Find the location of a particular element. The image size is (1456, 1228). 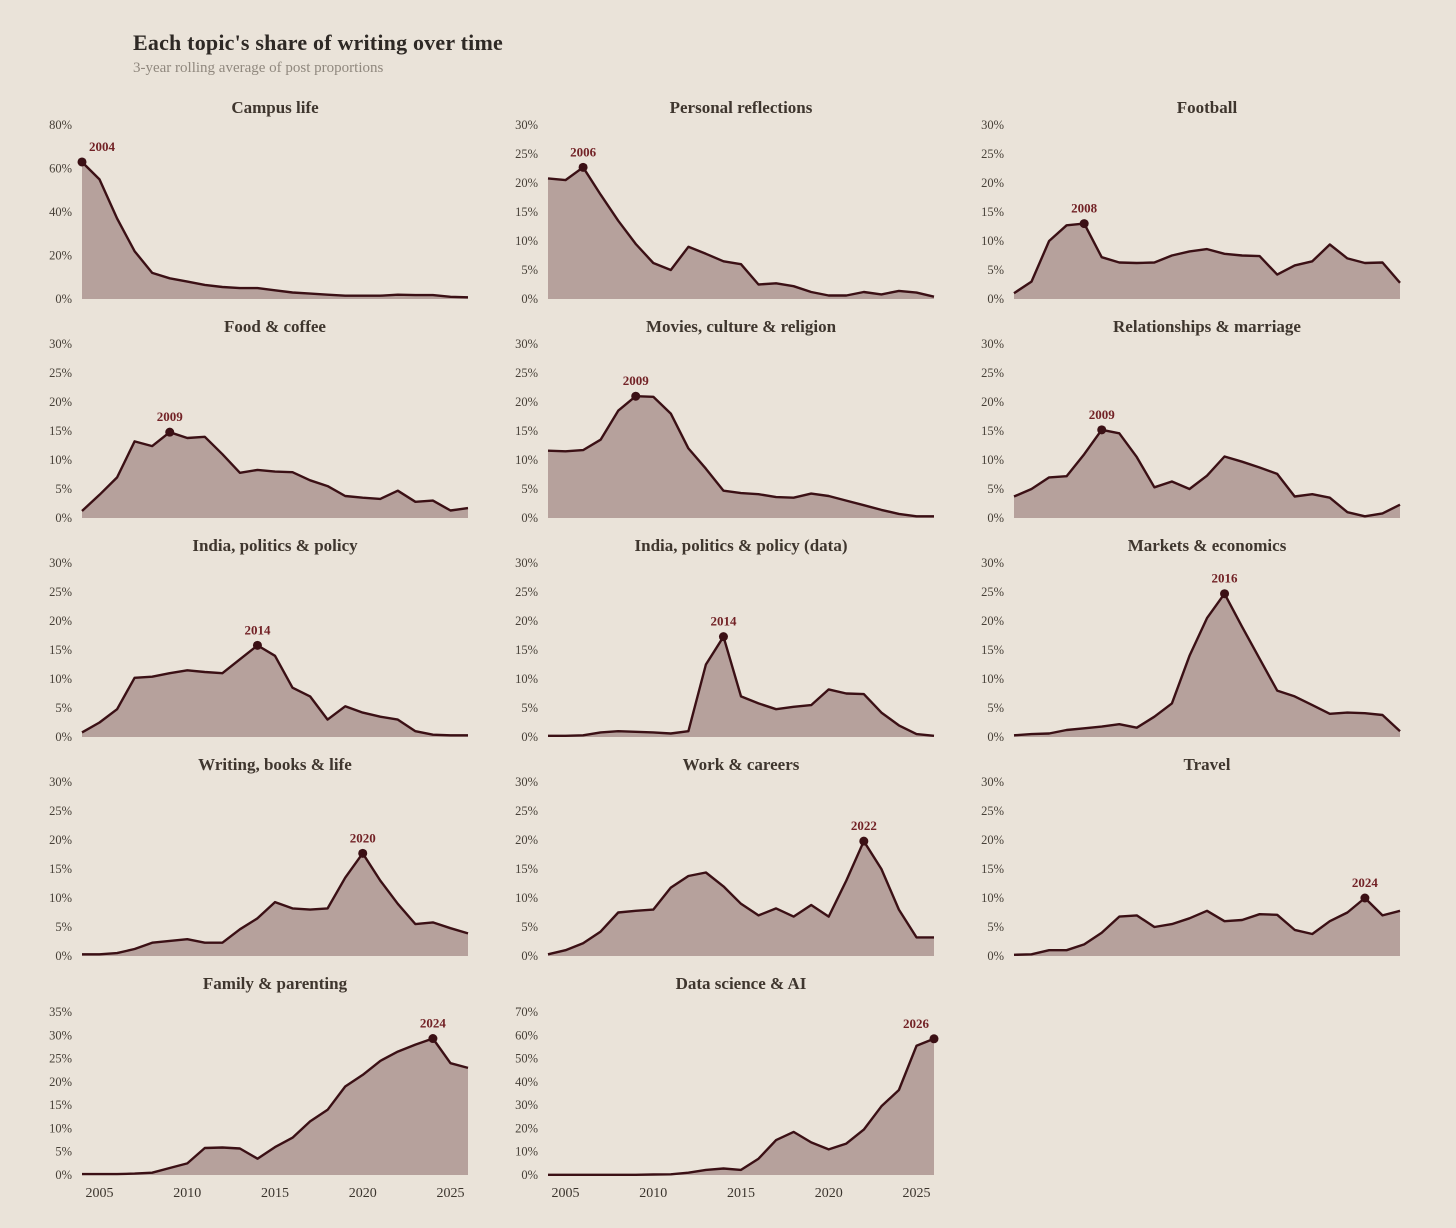

chart-title: Writing, books & life is located at coordinates (275, 764).